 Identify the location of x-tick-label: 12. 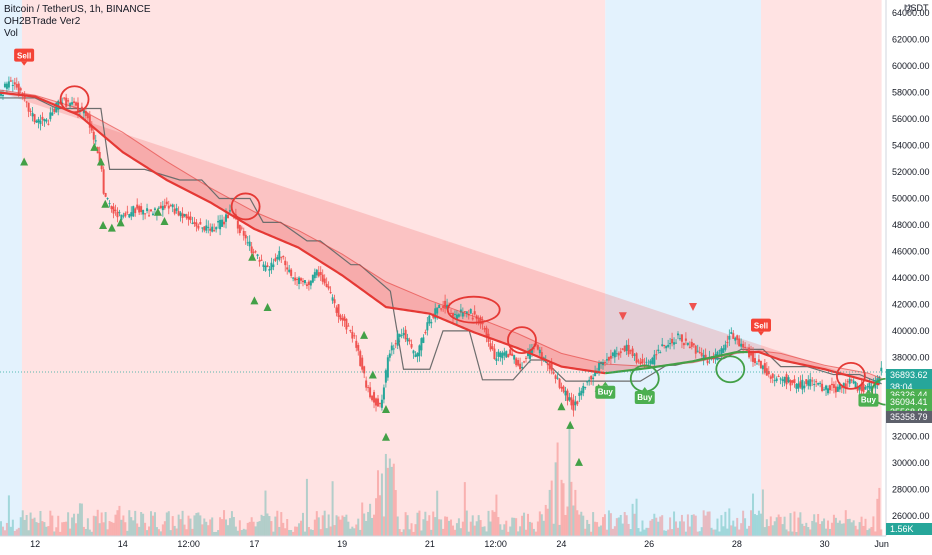
(35, 544).